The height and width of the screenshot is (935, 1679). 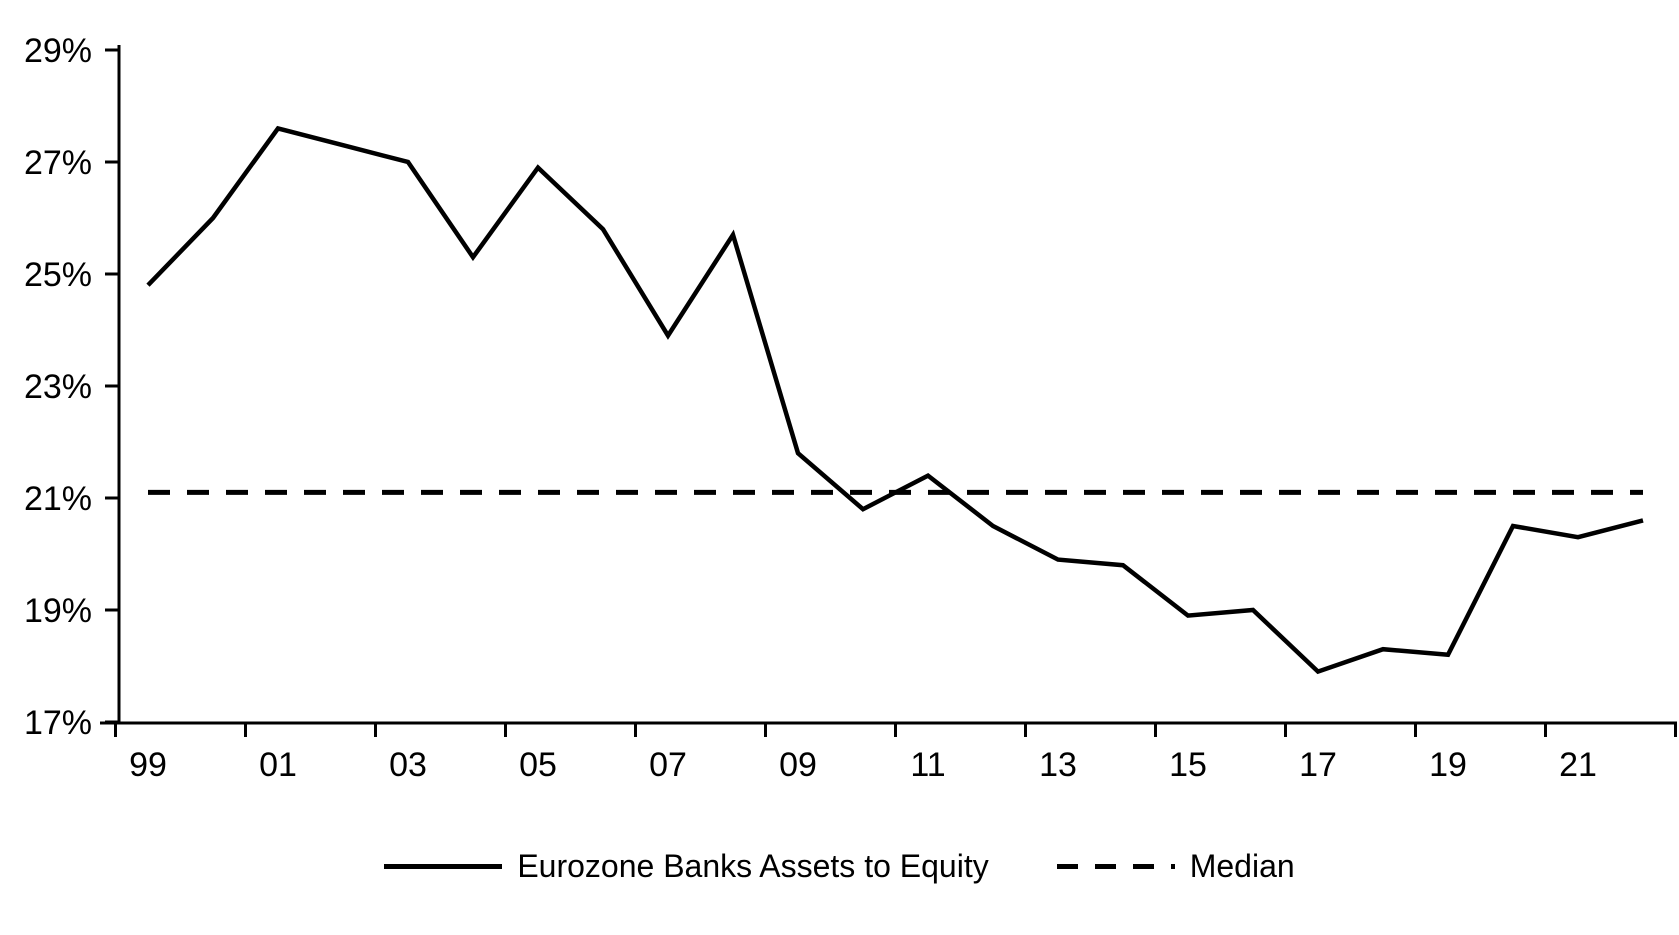 What do you see at coordinates (58, 275) in the screenshot?
I see `y-tick-label: 25%` at bounding box center [58, 275].